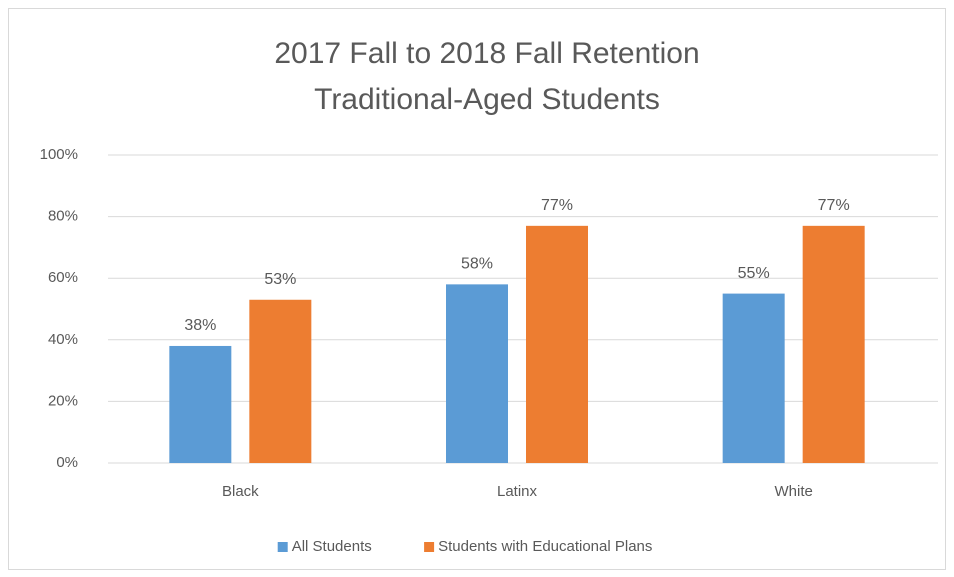  I want to click on legend-label: Students with Educational Plans, so click(545, 546).